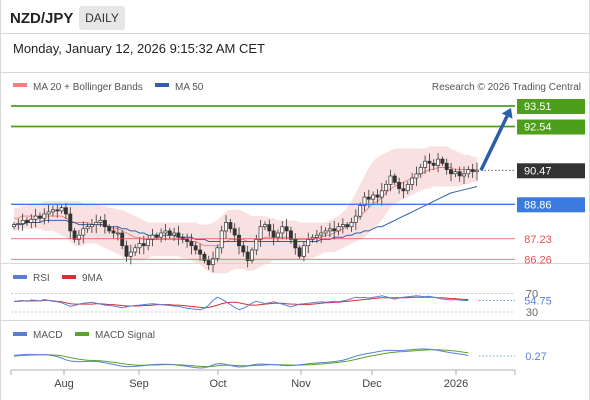 Image resolution: width=590 pixels, height=400 pixels. What do you see at coordinates (538, 205) in the screenshot?
I see `level-tag-text: 88.86` at bounding box center [538, 205].